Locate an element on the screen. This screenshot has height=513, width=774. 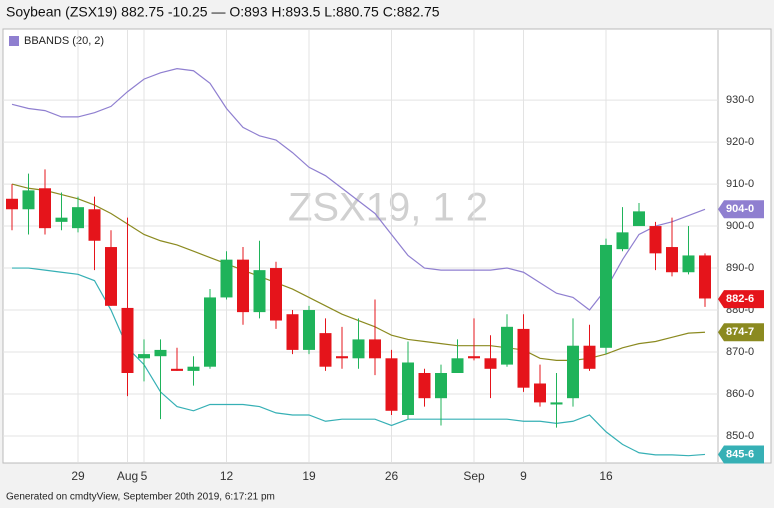
x-tick-label: 26 is located at coordinates (392, 476).